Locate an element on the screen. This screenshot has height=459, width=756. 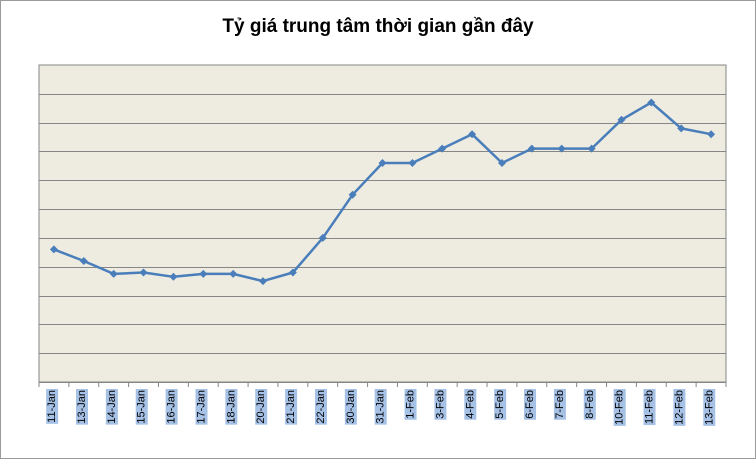
x-tick-label-group: 3-Feb is located at coordinates (440, 404).